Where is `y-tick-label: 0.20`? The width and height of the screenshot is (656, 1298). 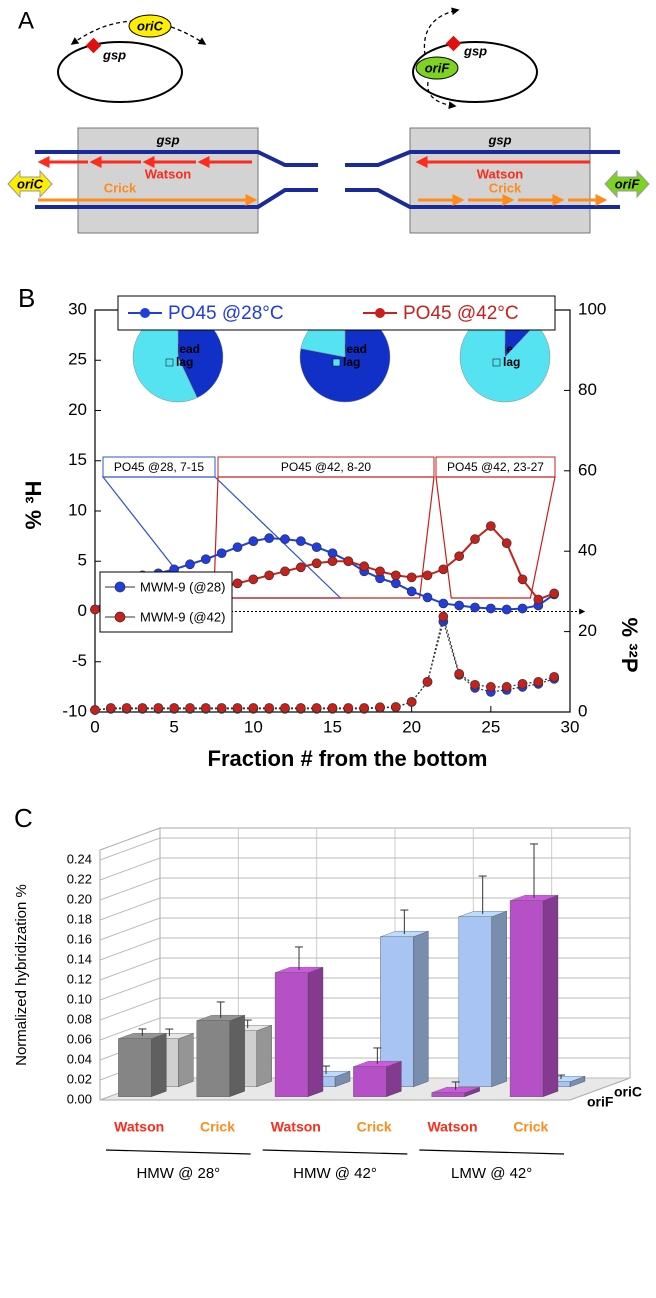 y-tick-label: 0.20 is located at coordinates (79, 898).